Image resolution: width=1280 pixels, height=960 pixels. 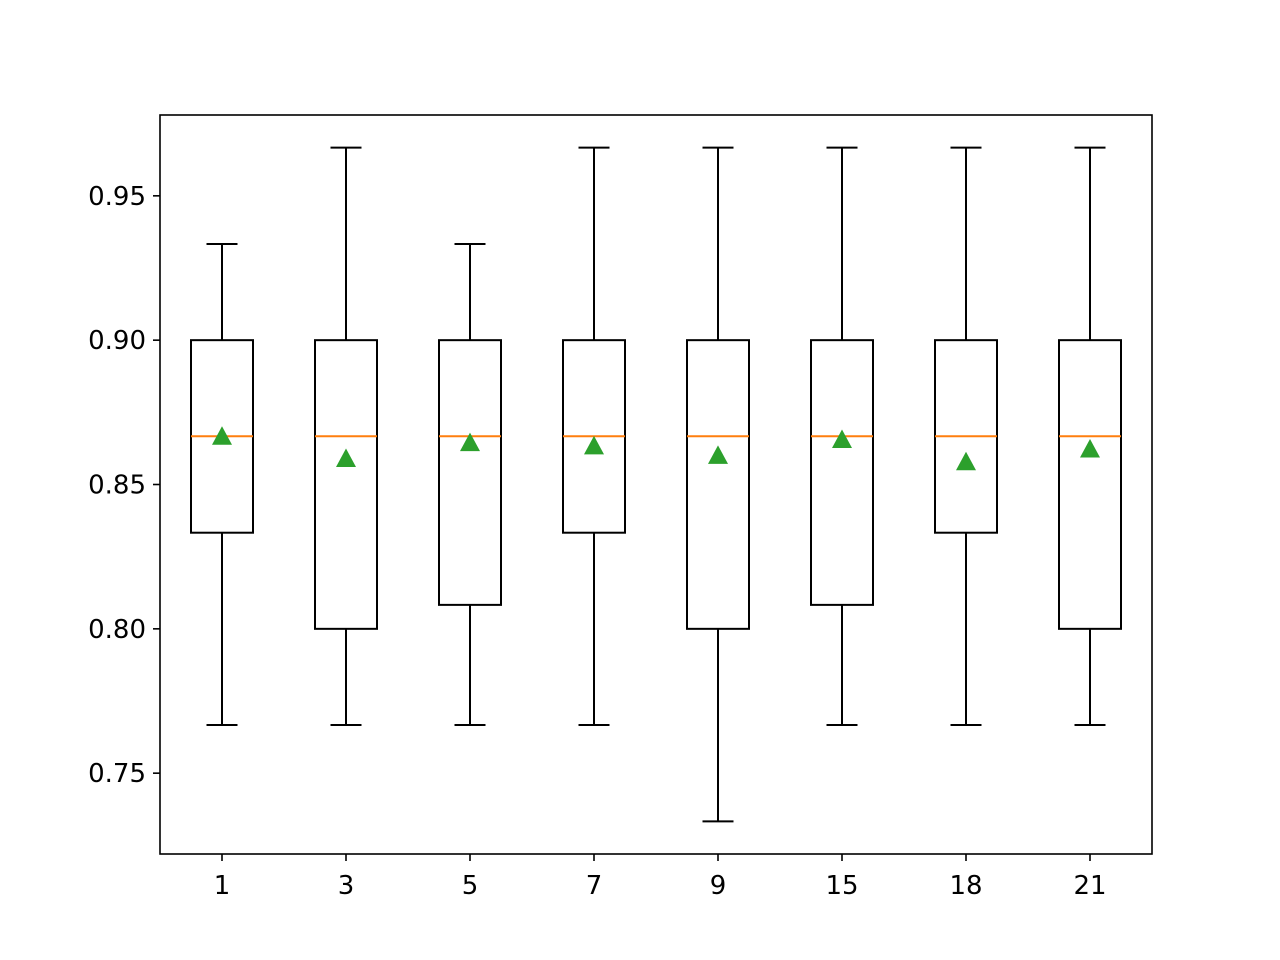 I want to click on x-tick-label: 7, so click(x=594, y=886).